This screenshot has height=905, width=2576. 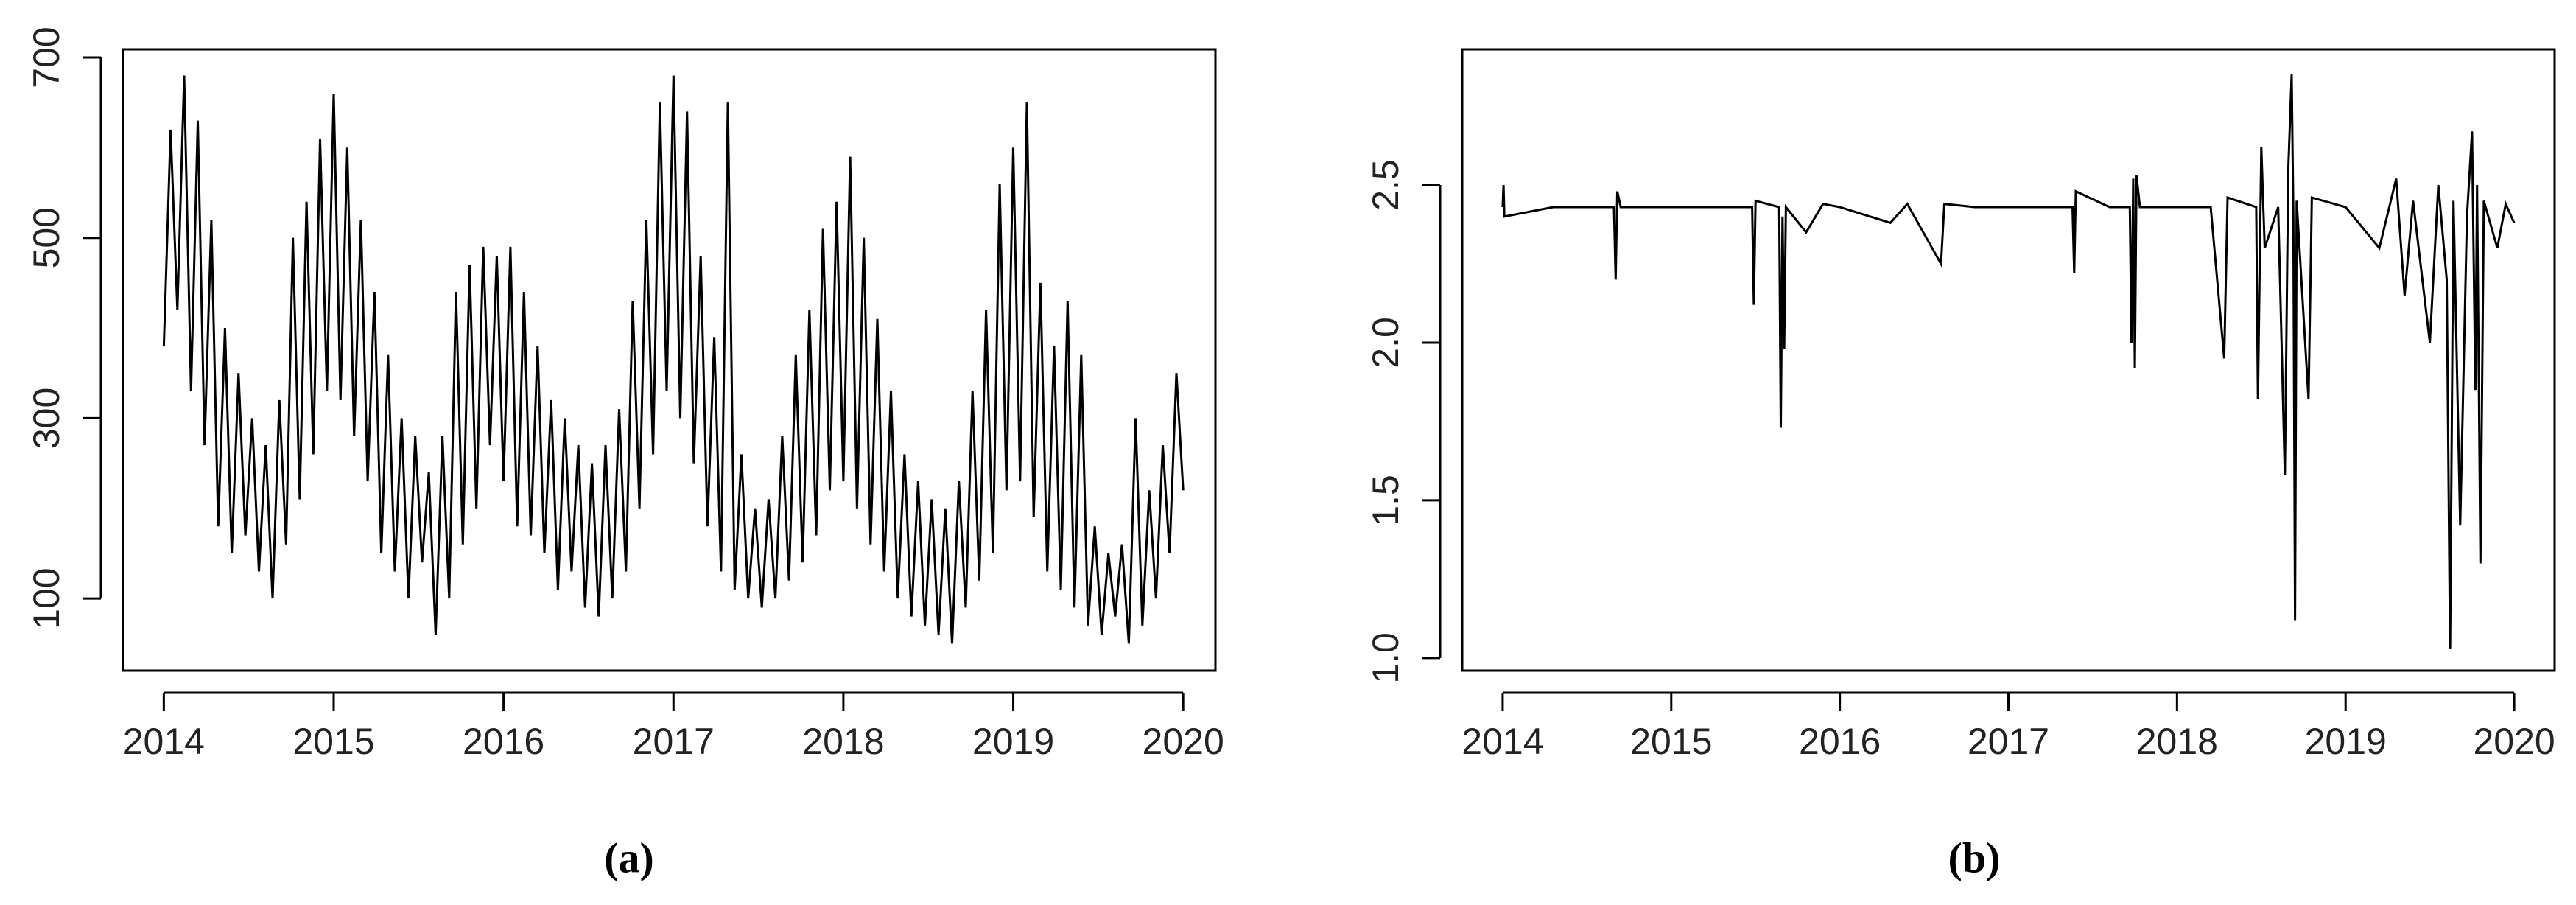 I want to click on y-tick-label: 1.0, so click(x=1385, y=658).